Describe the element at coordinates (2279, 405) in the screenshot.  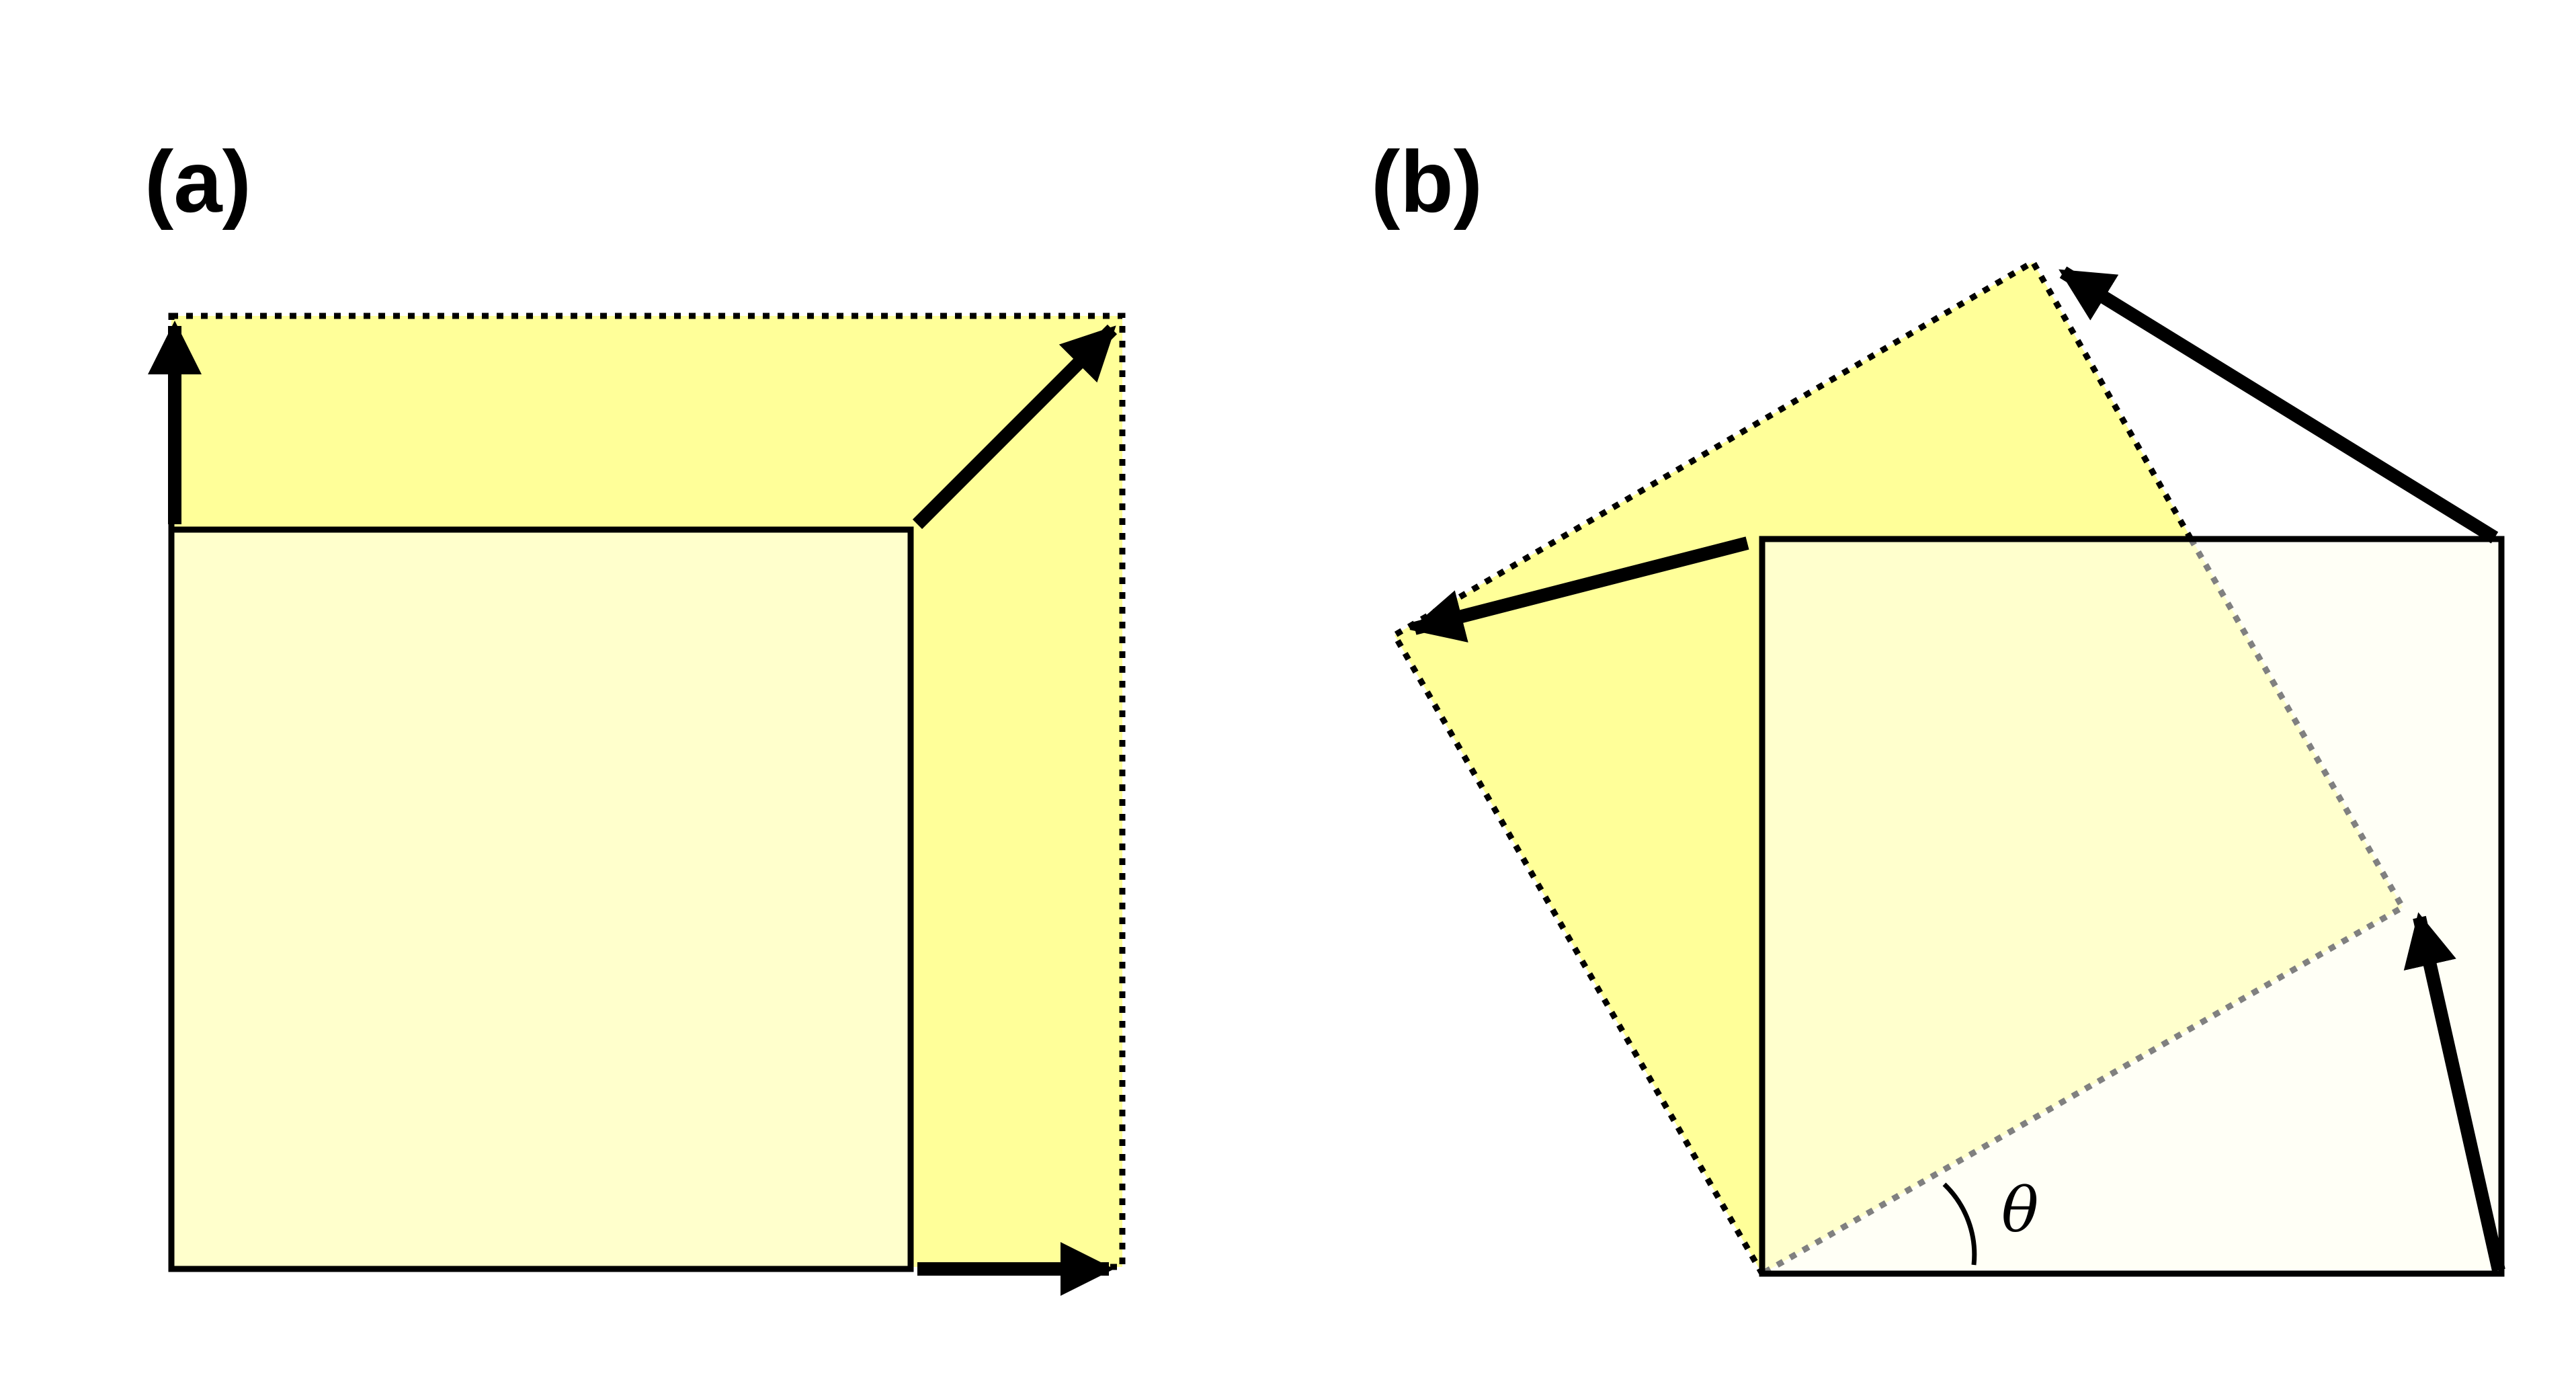
I see `arrow-top-right-corner` at that location.